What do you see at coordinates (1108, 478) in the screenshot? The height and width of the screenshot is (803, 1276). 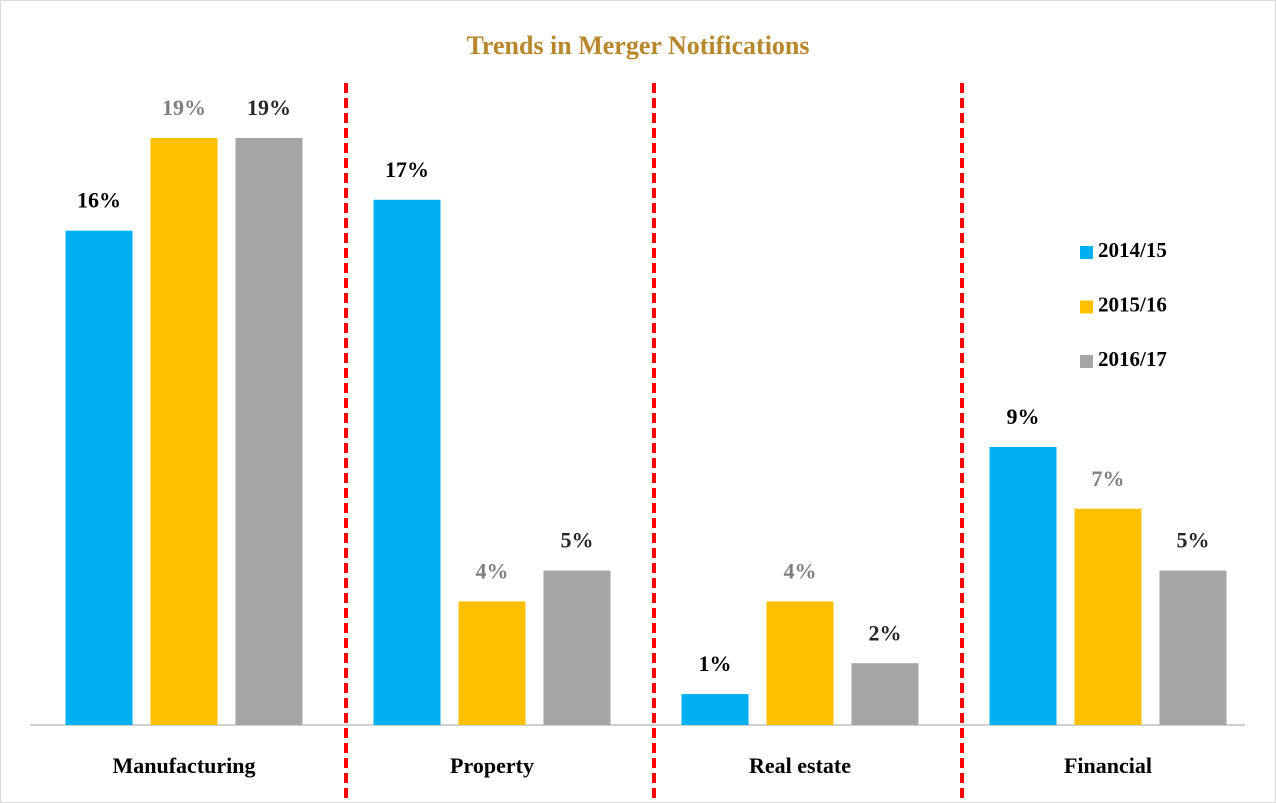 I see `data-label: 7%` at bounding box center [1108, 478].